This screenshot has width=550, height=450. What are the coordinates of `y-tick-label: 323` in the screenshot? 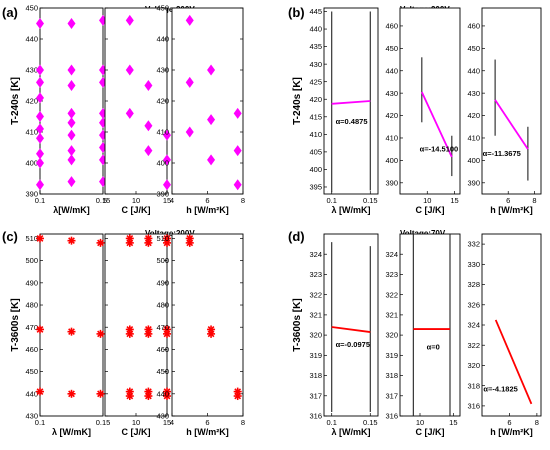 It's located at (391, 274).